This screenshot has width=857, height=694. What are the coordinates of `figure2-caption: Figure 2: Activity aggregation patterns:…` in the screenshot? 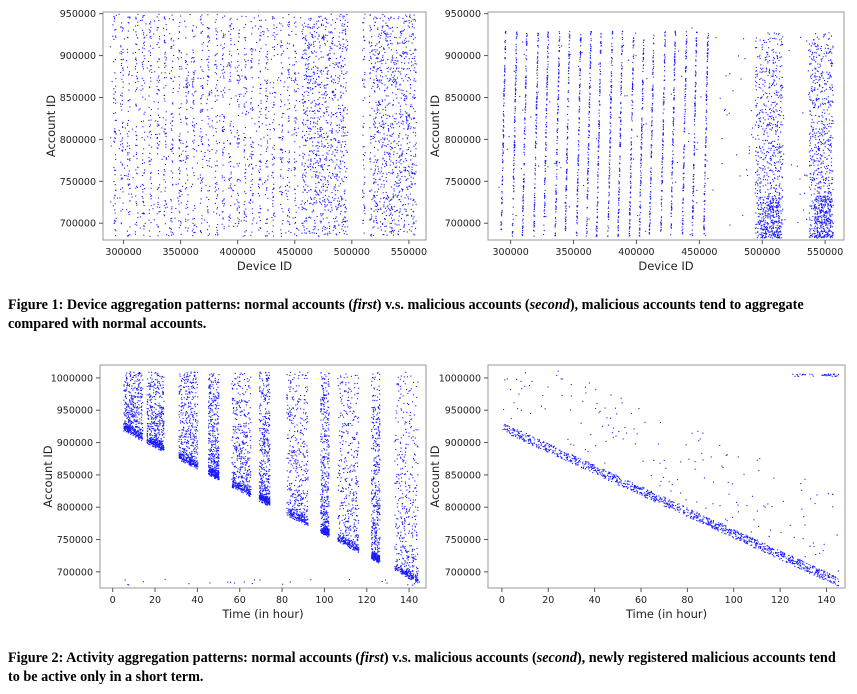 It's located at (429, 668).